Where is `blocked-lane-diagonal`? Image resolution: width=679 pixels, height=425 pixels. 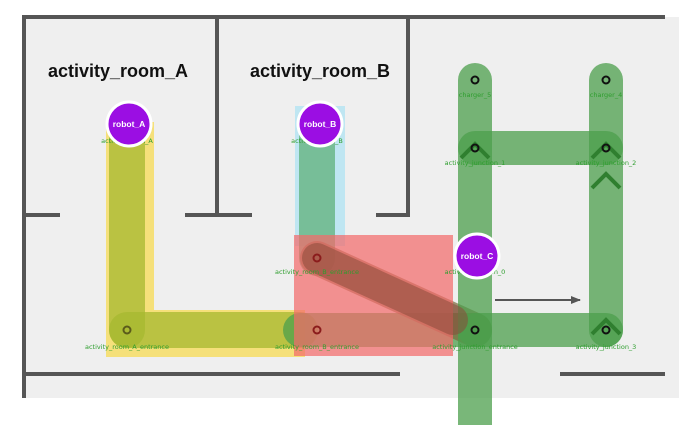
blocked-lane-diagonal is located at coordinates (385, 289).